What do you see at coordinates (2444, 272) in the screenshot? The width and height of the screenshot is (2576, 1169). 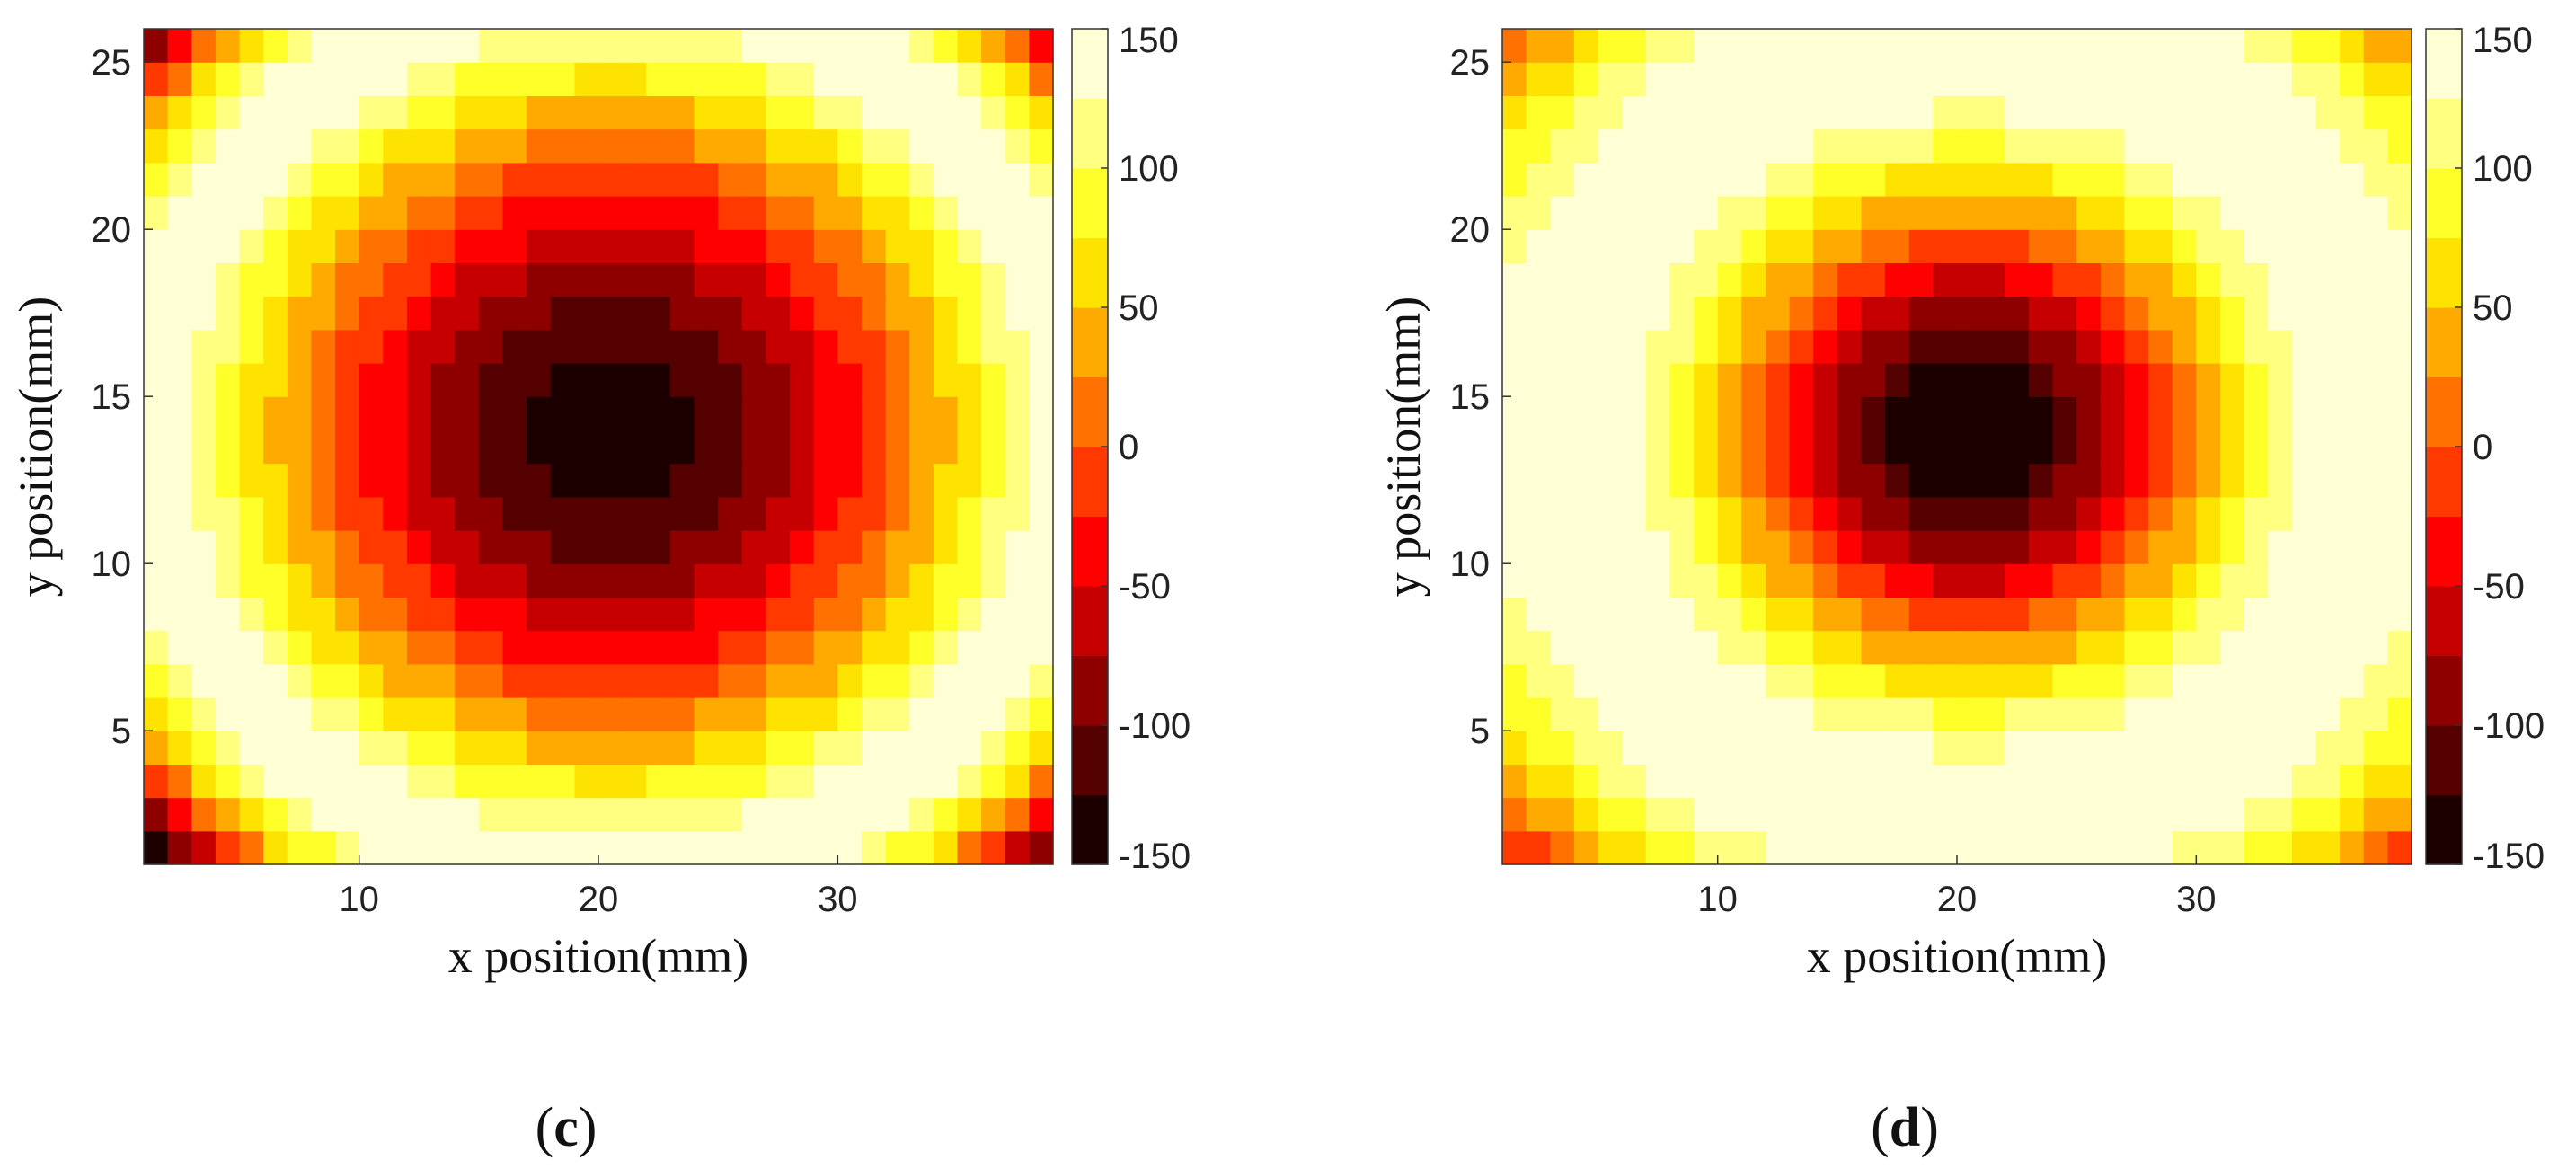 I see `colorbar-segment` at bounding box center [2444, 272].